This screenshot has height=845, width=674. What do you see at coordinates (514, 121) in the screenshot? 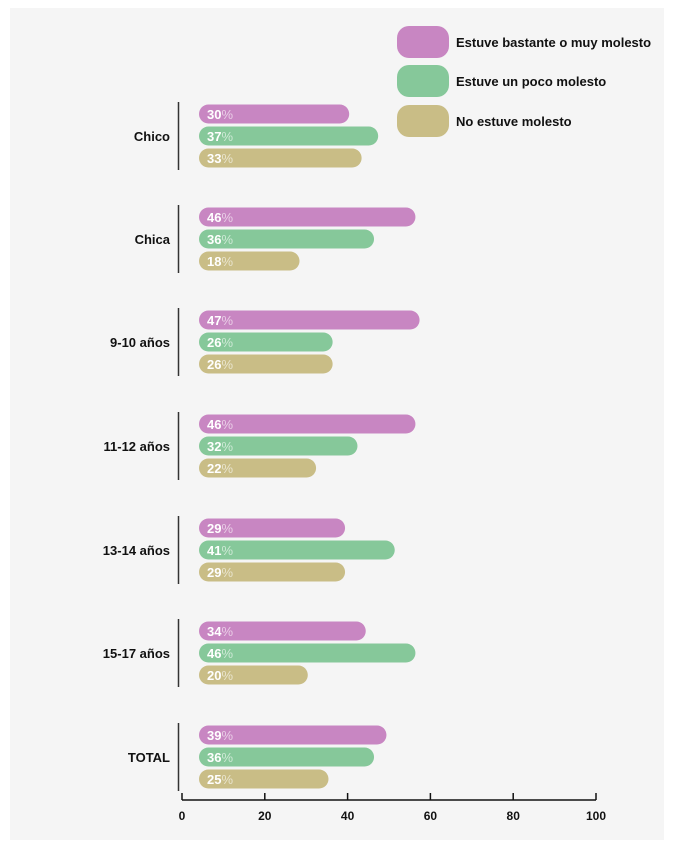
I see `legend-label: No estuve molesto` at bounding box center [514, 121].